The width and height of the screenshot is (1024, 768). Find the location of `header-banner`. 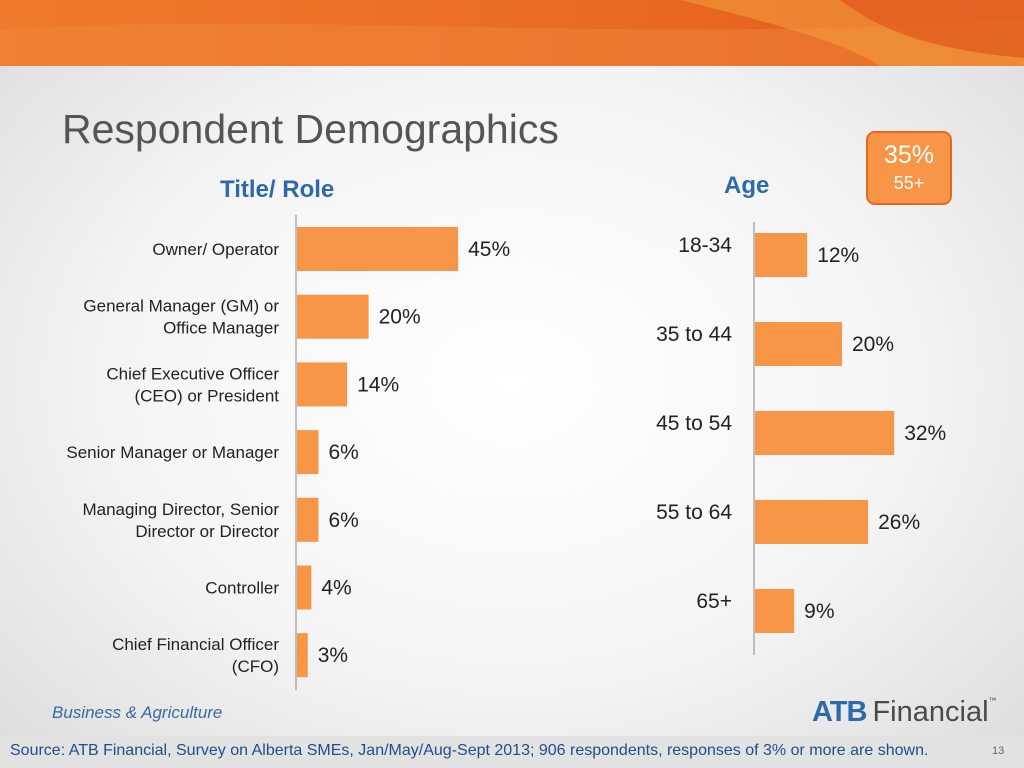

header-banner is located at coordinates (512, 33).